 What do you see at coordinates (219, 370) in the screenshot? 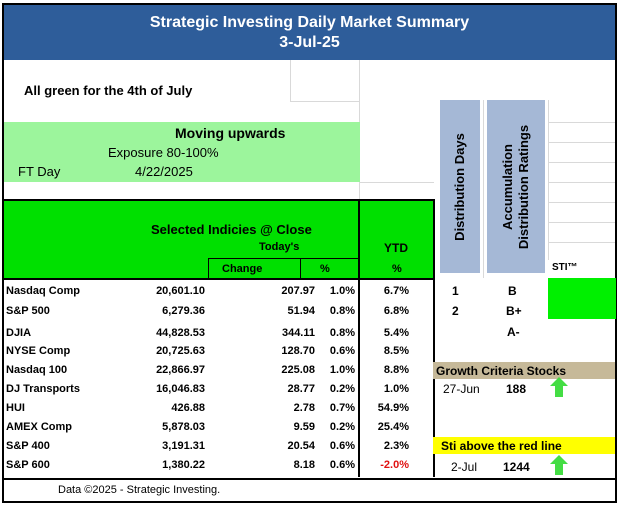
I see `table-row: Nasdaq 100 22,866.97 225.08 1.0% 8.8%` at bounding box center [219, 370].